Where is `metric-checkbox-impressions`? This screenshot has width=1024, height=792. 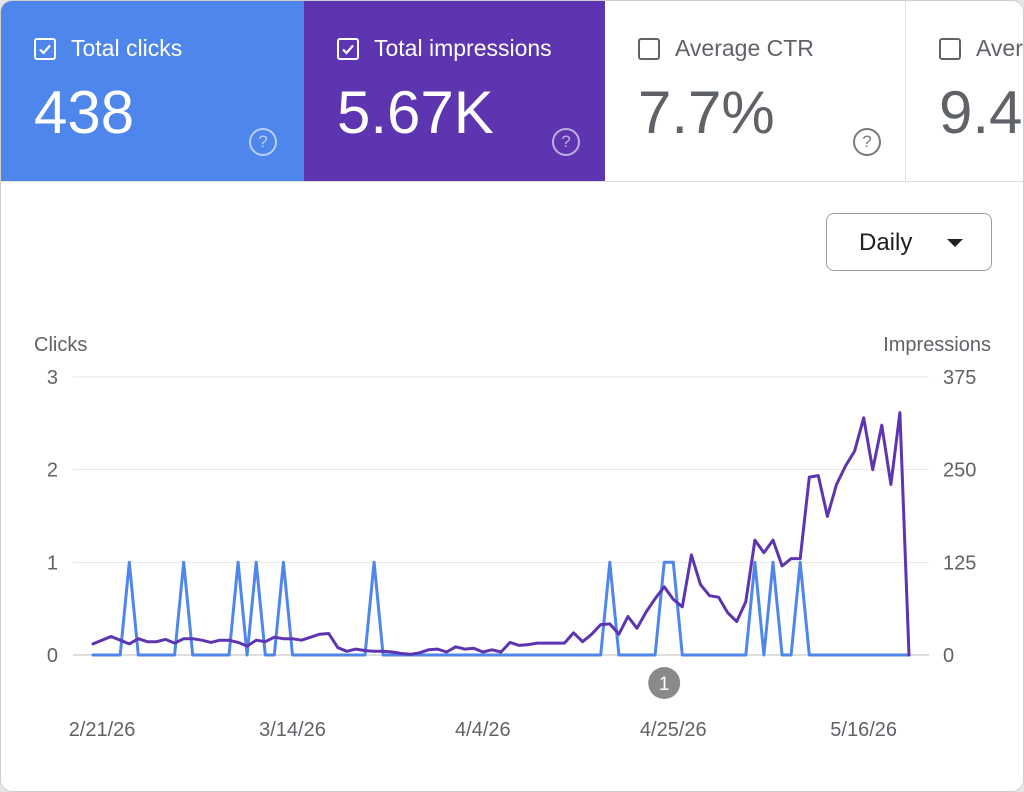
metric-checkbox-impressions is located at coordinates (348, 49).